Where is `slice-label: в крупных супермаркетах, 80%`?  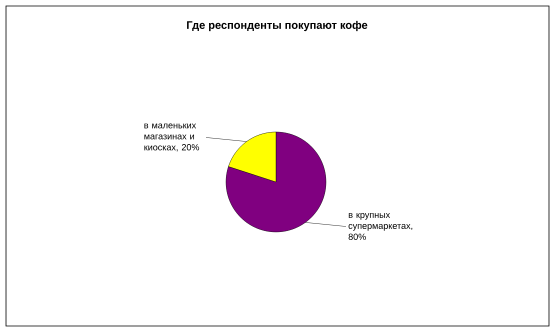 slice-label: в крупных супермаркетах, 80% is located at coordinates (380, 226).